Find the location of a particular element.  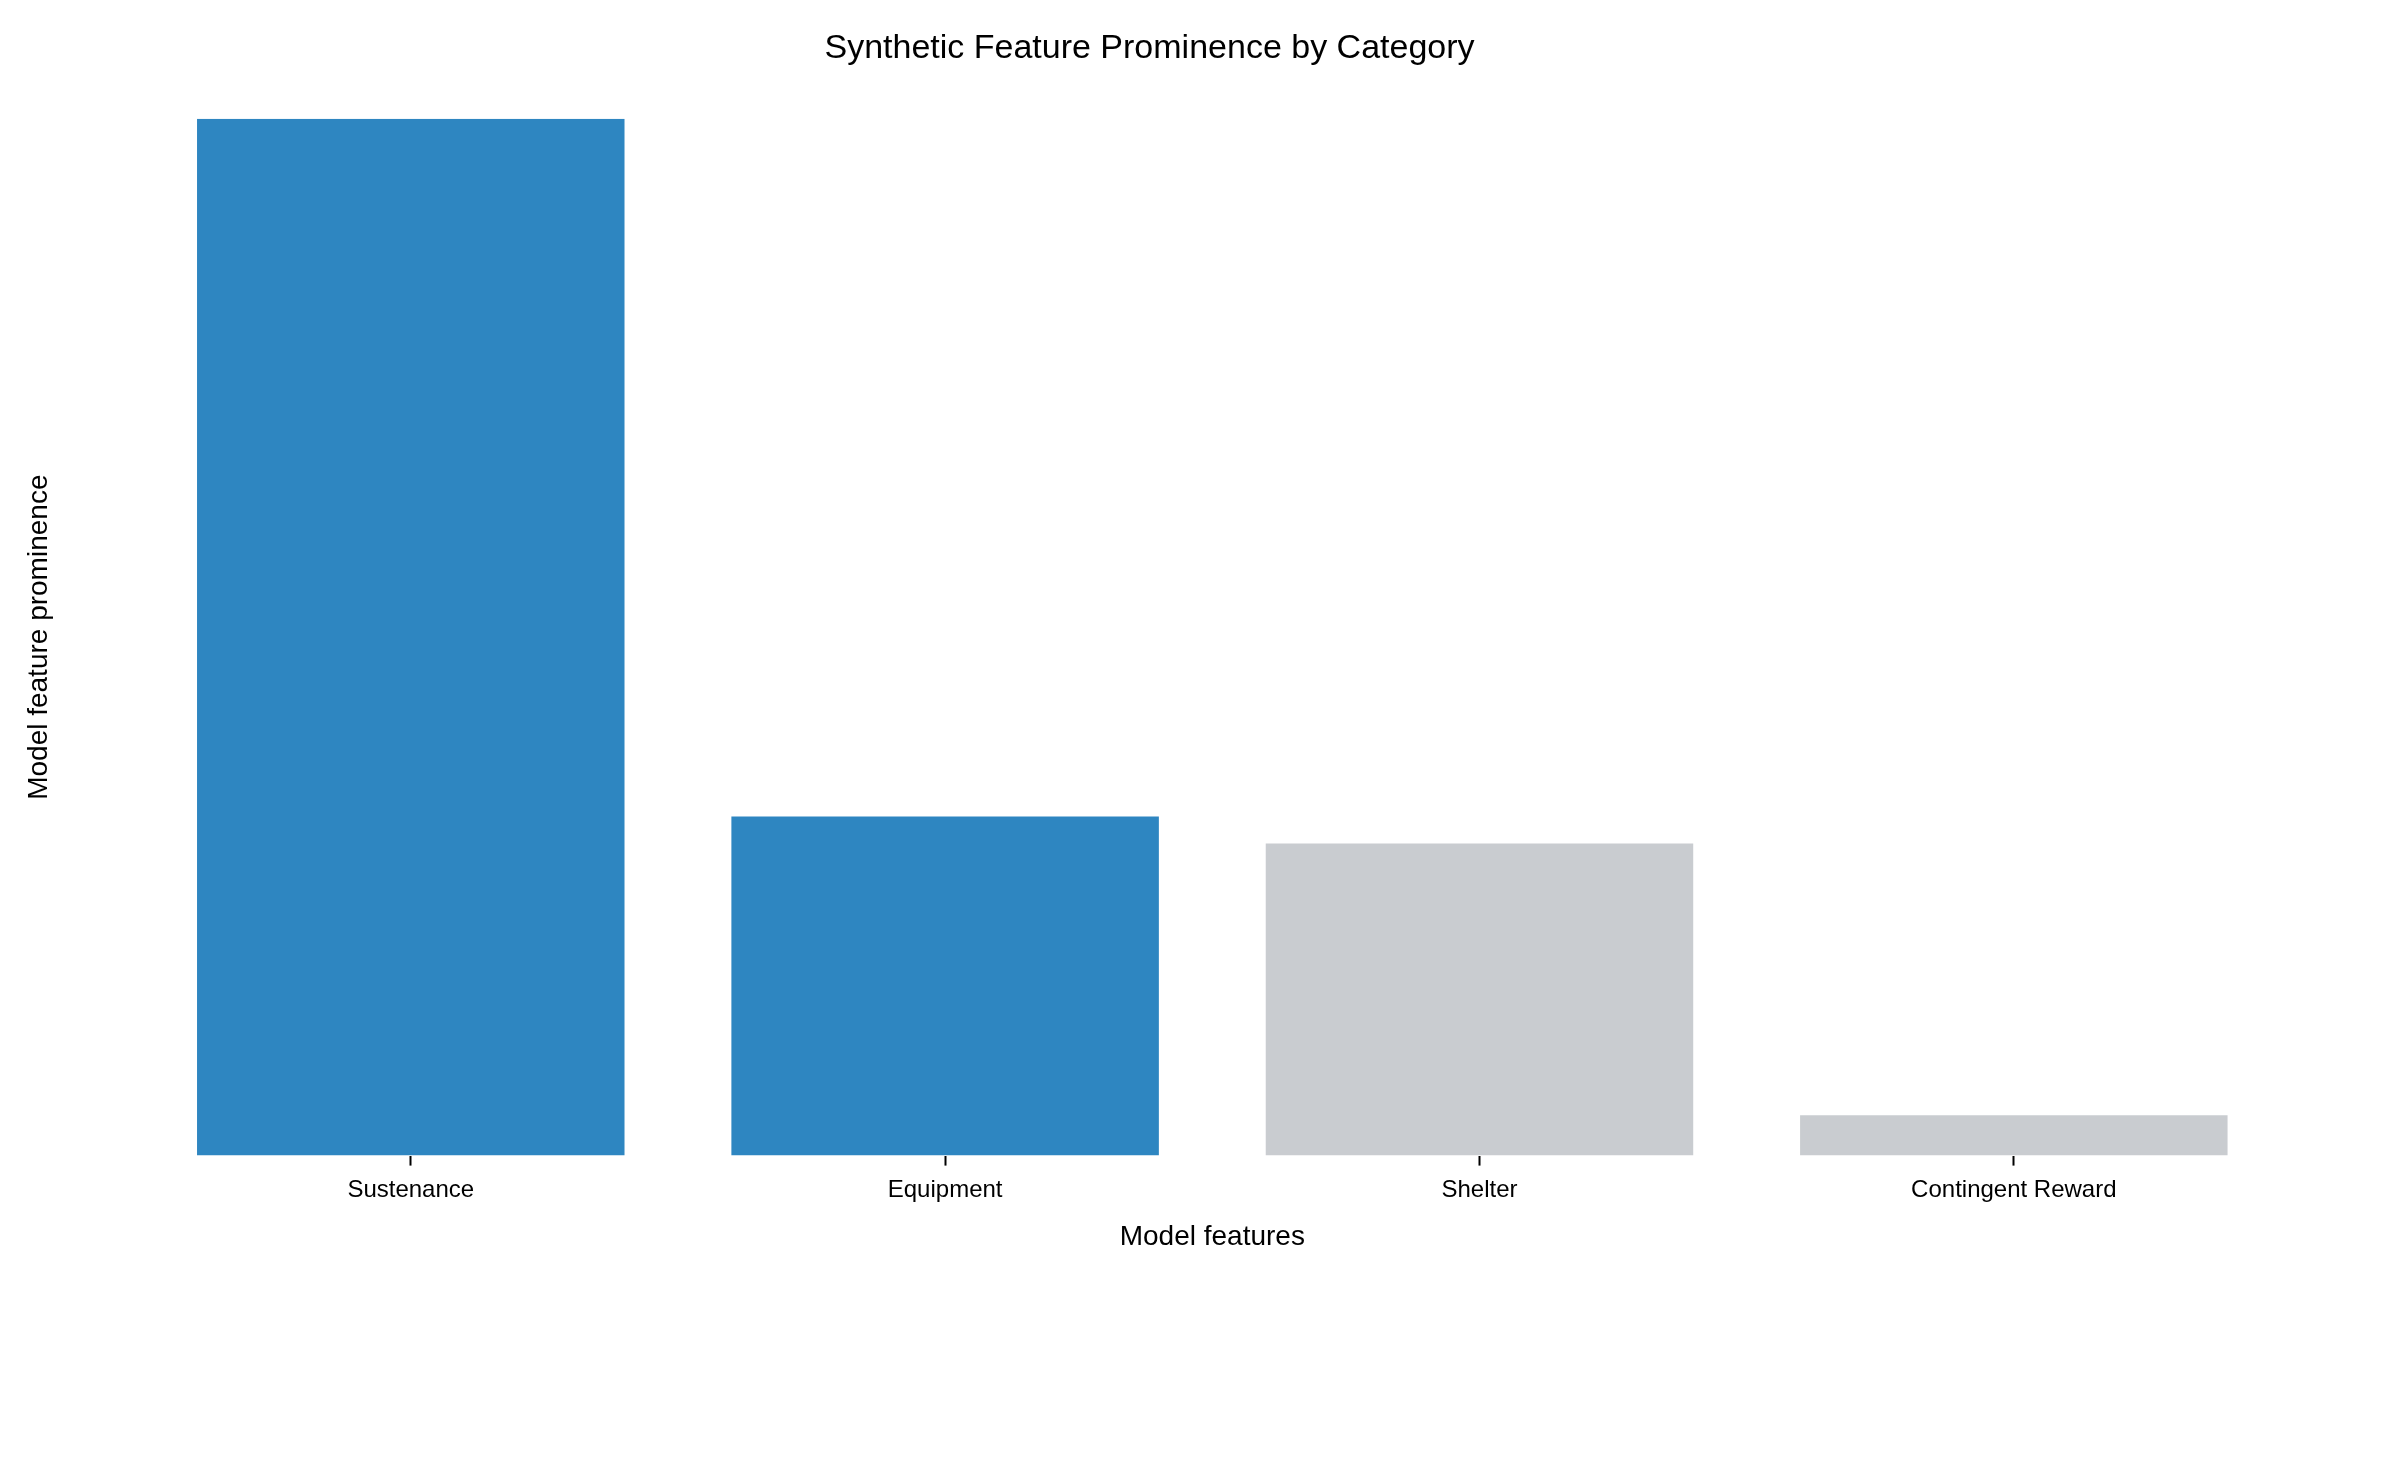

x-tick-label: Sustenance is located at coordinates (411, 1188).